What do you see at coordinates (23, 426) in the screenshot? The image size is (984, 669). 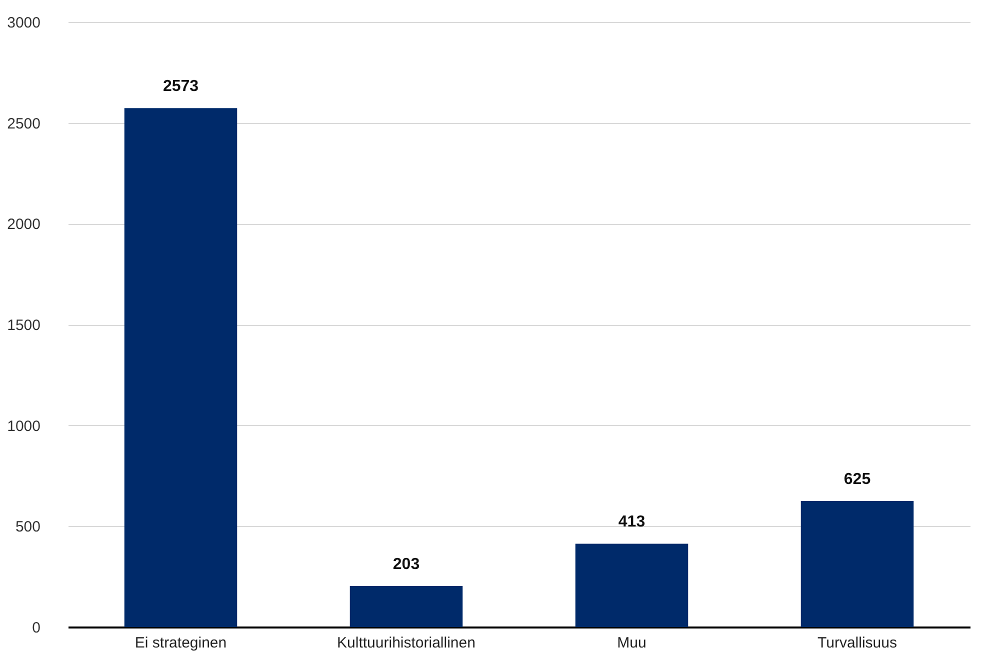 I see `y-tick-label: 1000` at bounding box center [23, 426].